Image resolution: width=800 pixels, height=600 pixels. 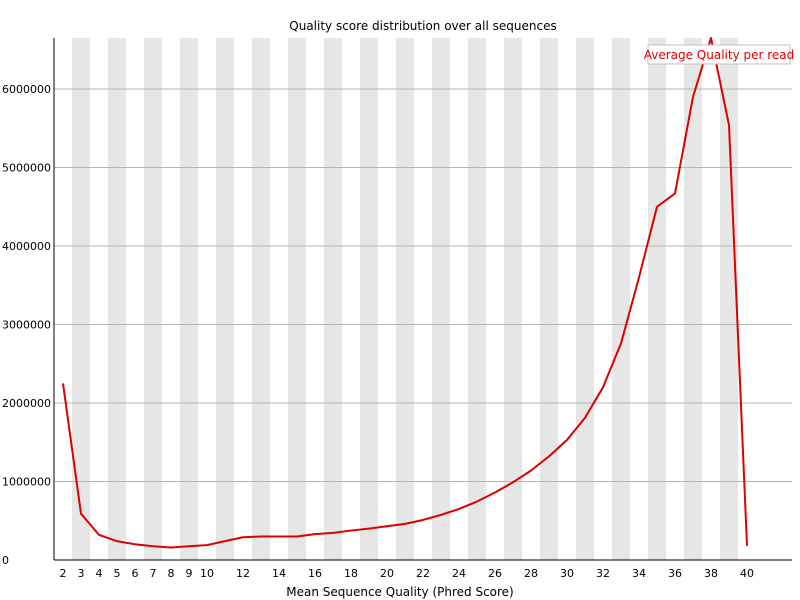 I want to click on x-tick-label: 14, so click(x=279, y=573).